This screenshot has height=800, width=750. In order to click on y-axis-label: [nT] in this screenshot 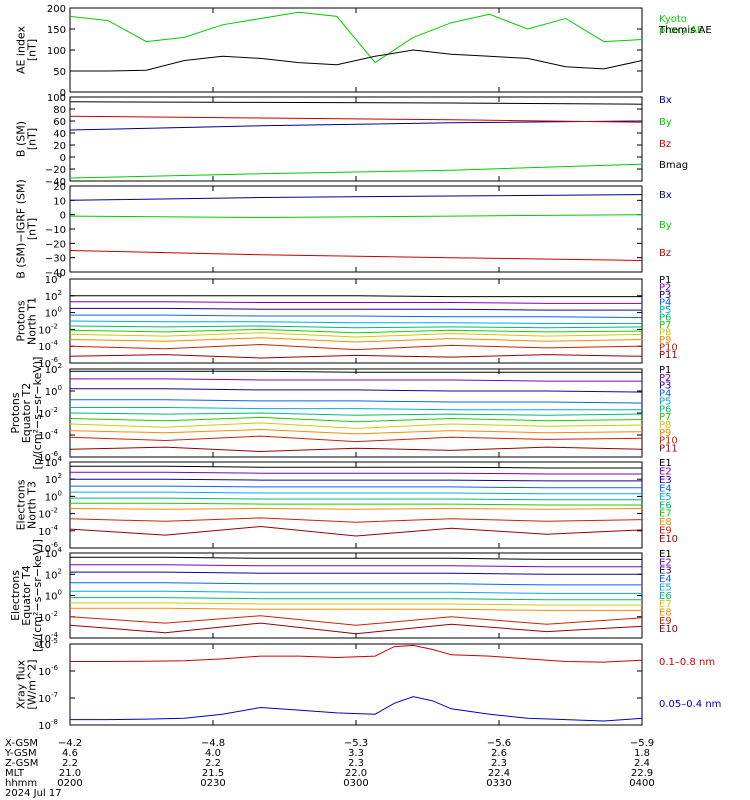, I will do `click(32, 50)`.